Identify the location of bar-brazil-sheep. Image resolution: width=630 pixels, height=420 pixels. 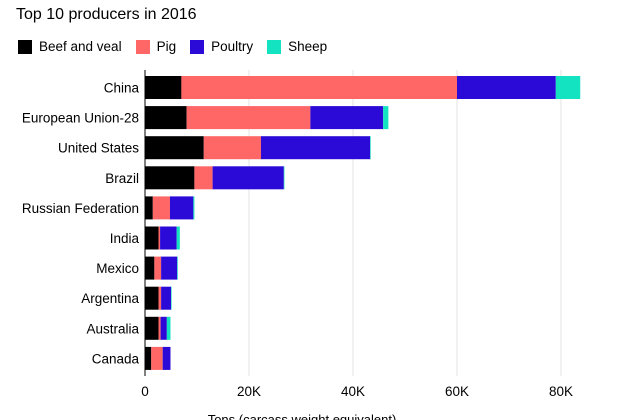
(284, 178).